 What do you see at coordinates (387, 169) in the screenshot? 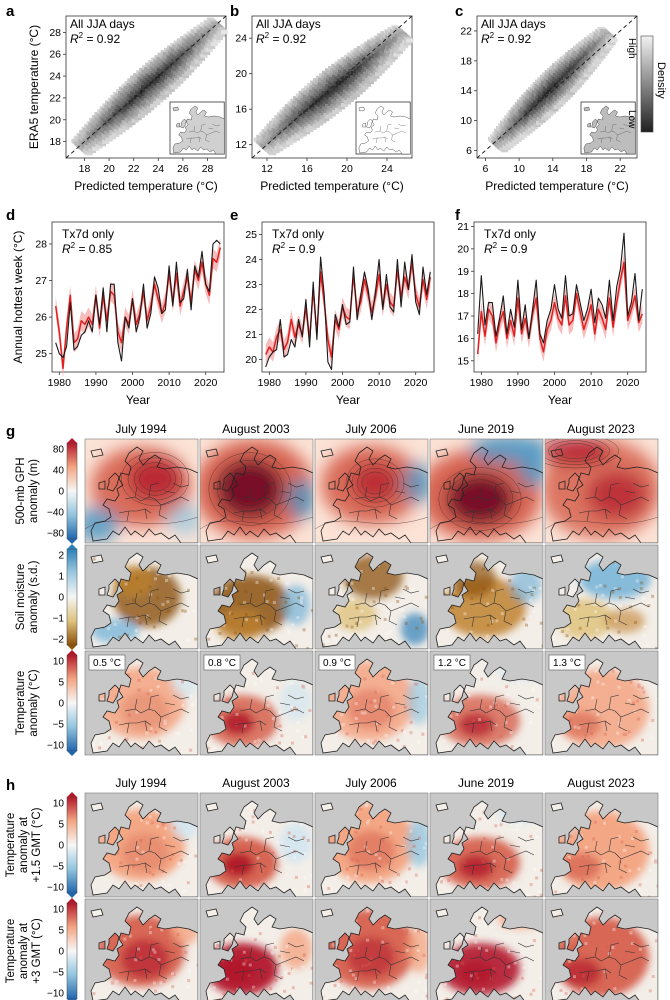
I see `x-tick-label: 24` at bounding box center [387, 169].